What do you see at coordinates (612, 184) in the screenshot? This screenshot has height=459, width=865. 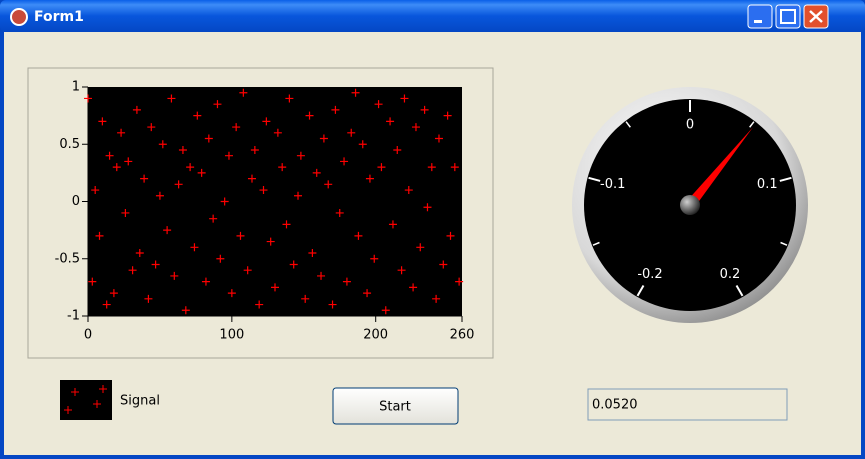 I see `gauge-tick-label: -0.1` at bounding box center [612, 184].